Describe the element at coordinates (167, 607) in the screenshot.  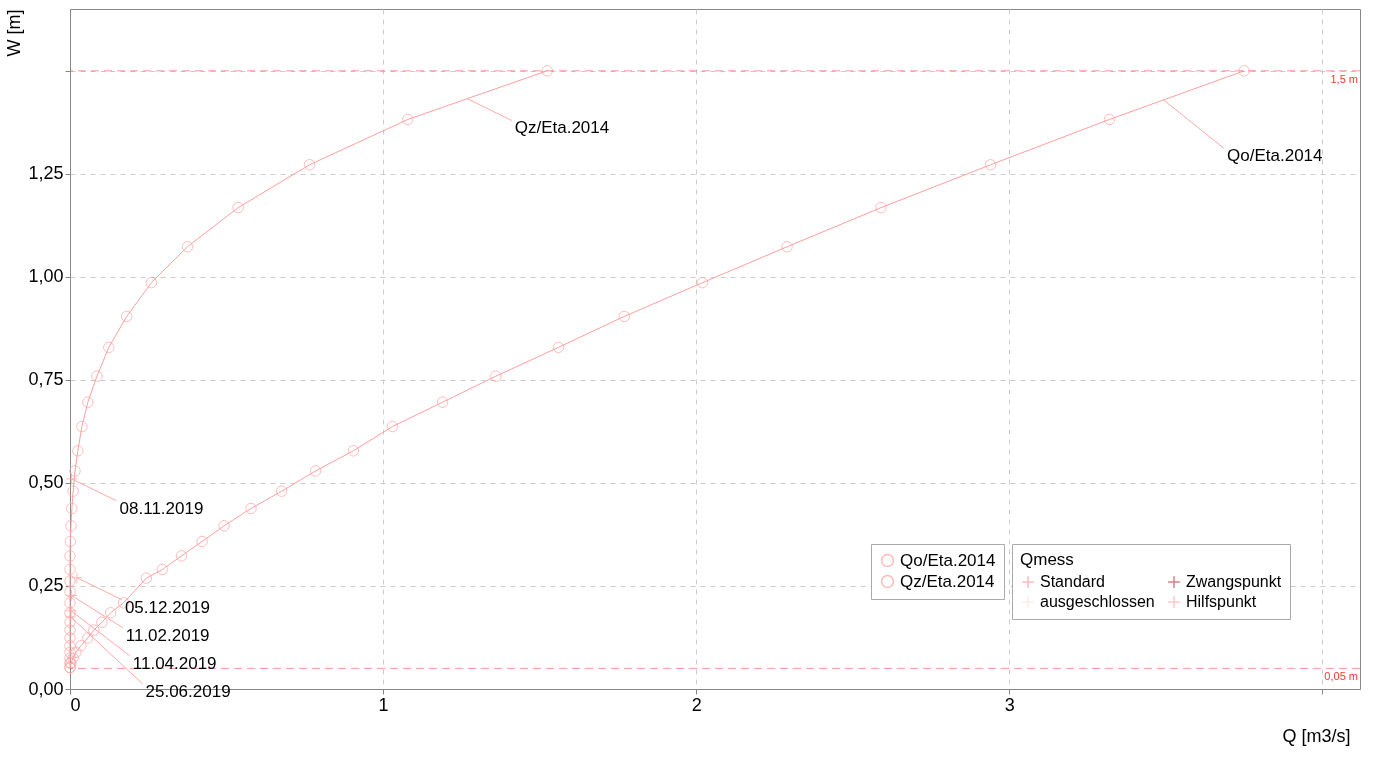
I see `annotation: 05.12.2019` at that location.